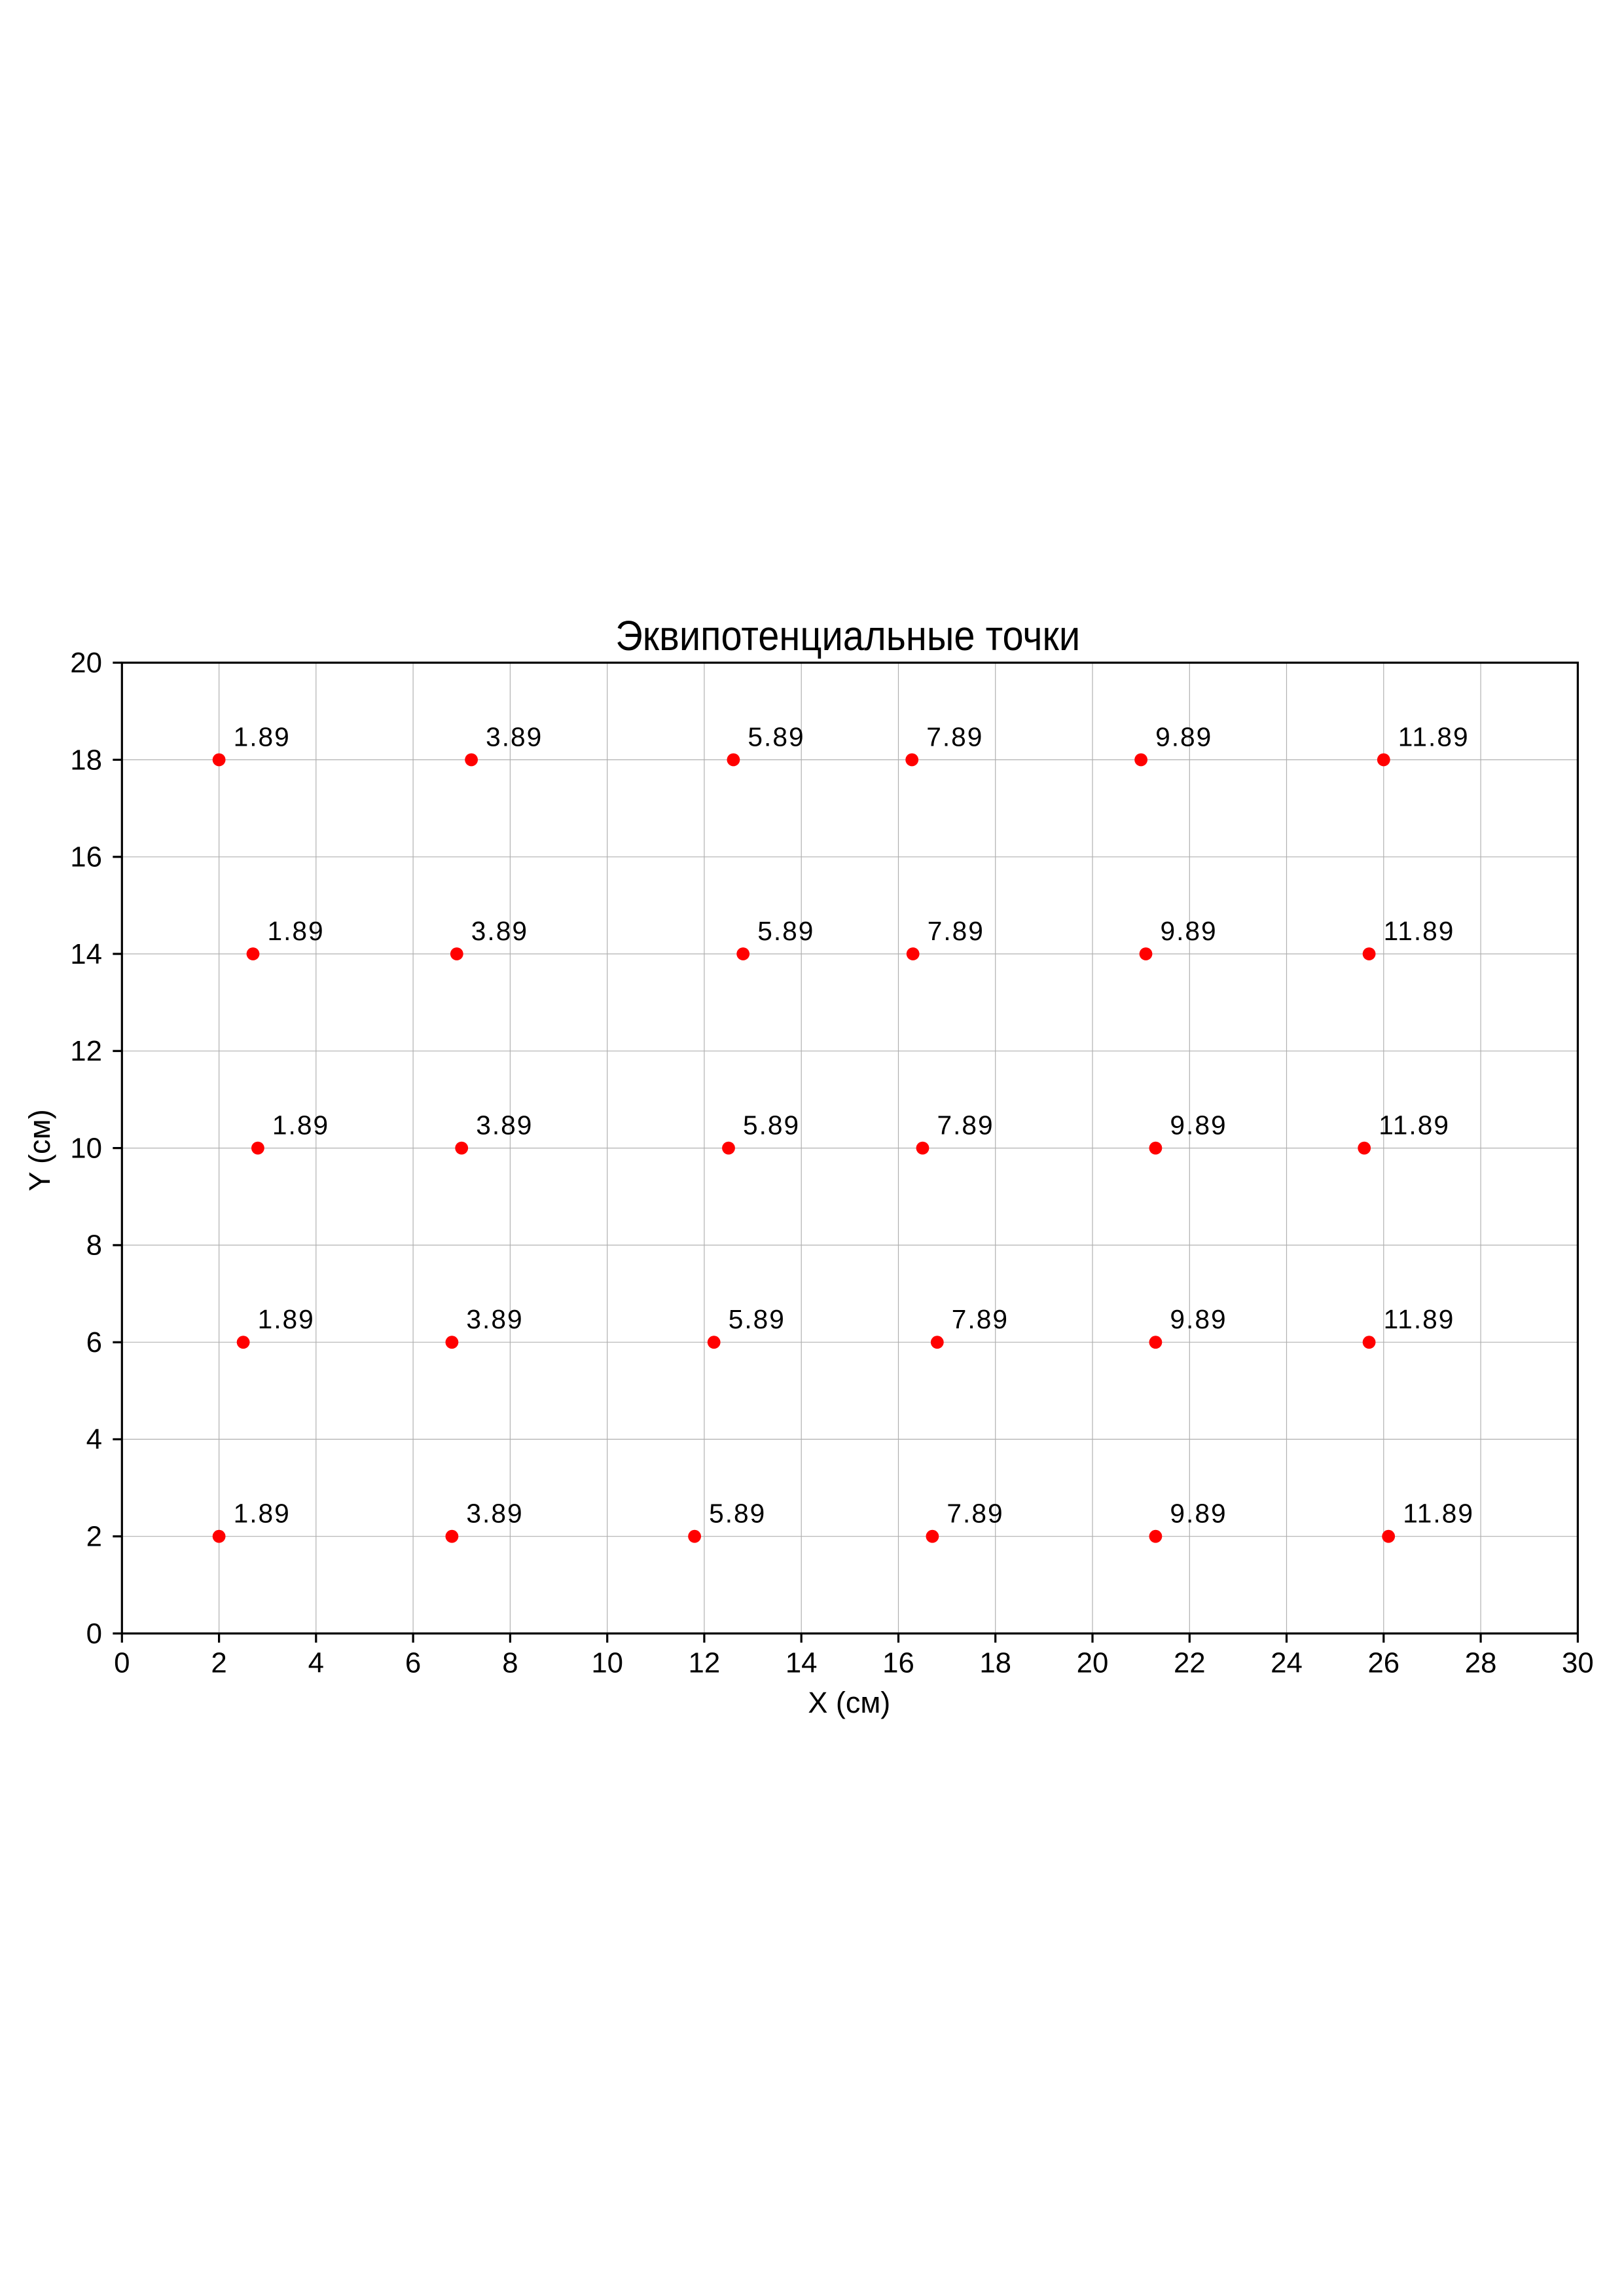  I want to click on svg-text: Y (см), so click(39, 1150).